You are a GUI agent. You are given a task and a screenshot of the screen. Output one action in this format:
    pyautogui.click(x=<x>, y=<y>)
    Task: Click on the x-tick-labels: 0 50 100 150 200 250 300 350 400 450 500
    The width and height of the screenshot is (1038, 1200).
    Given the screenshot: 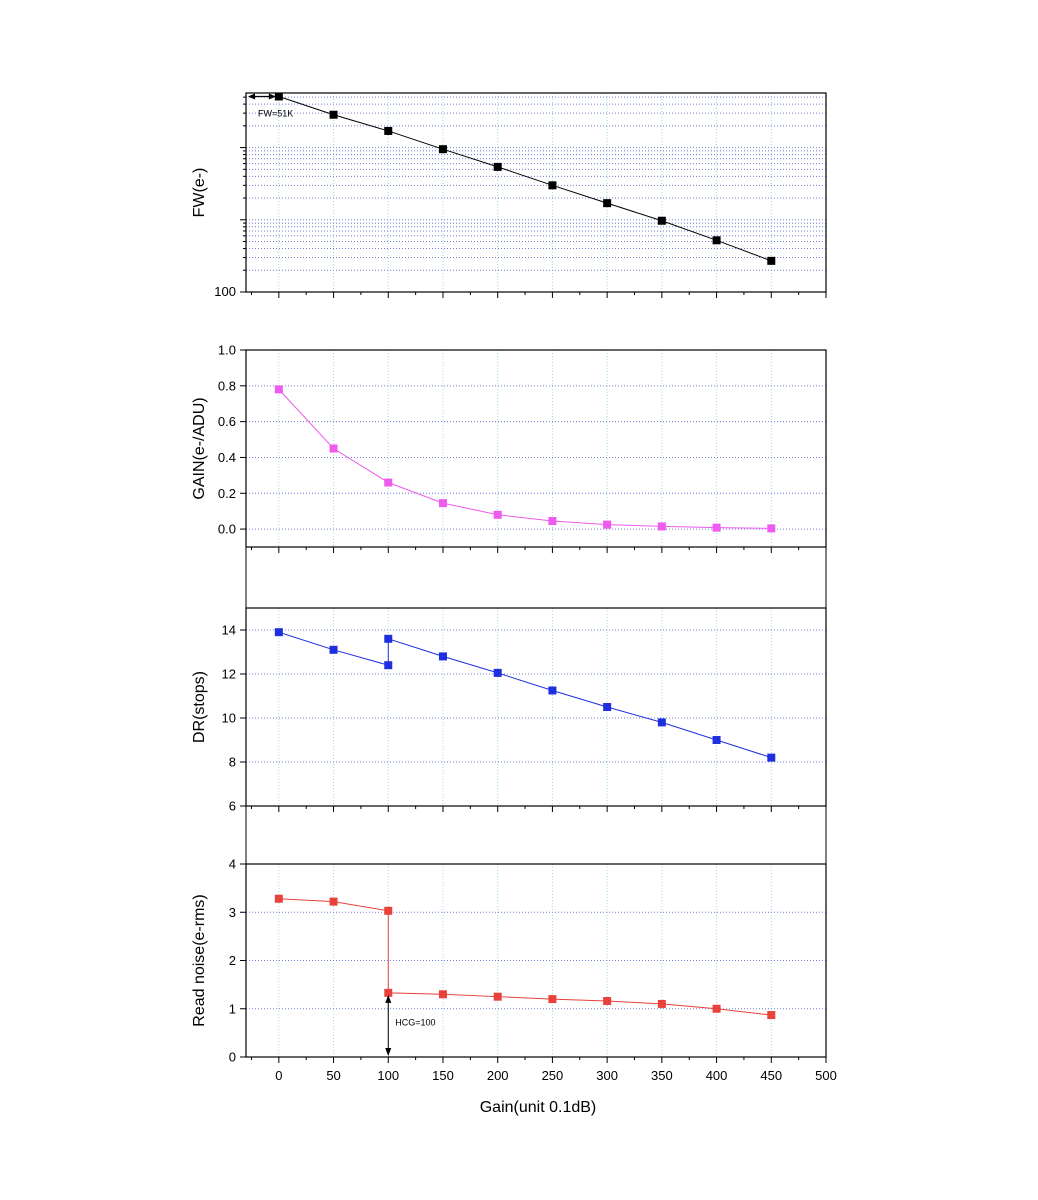 What is the action you would take?
    pyautogui.click(x=556, y=1075)
    